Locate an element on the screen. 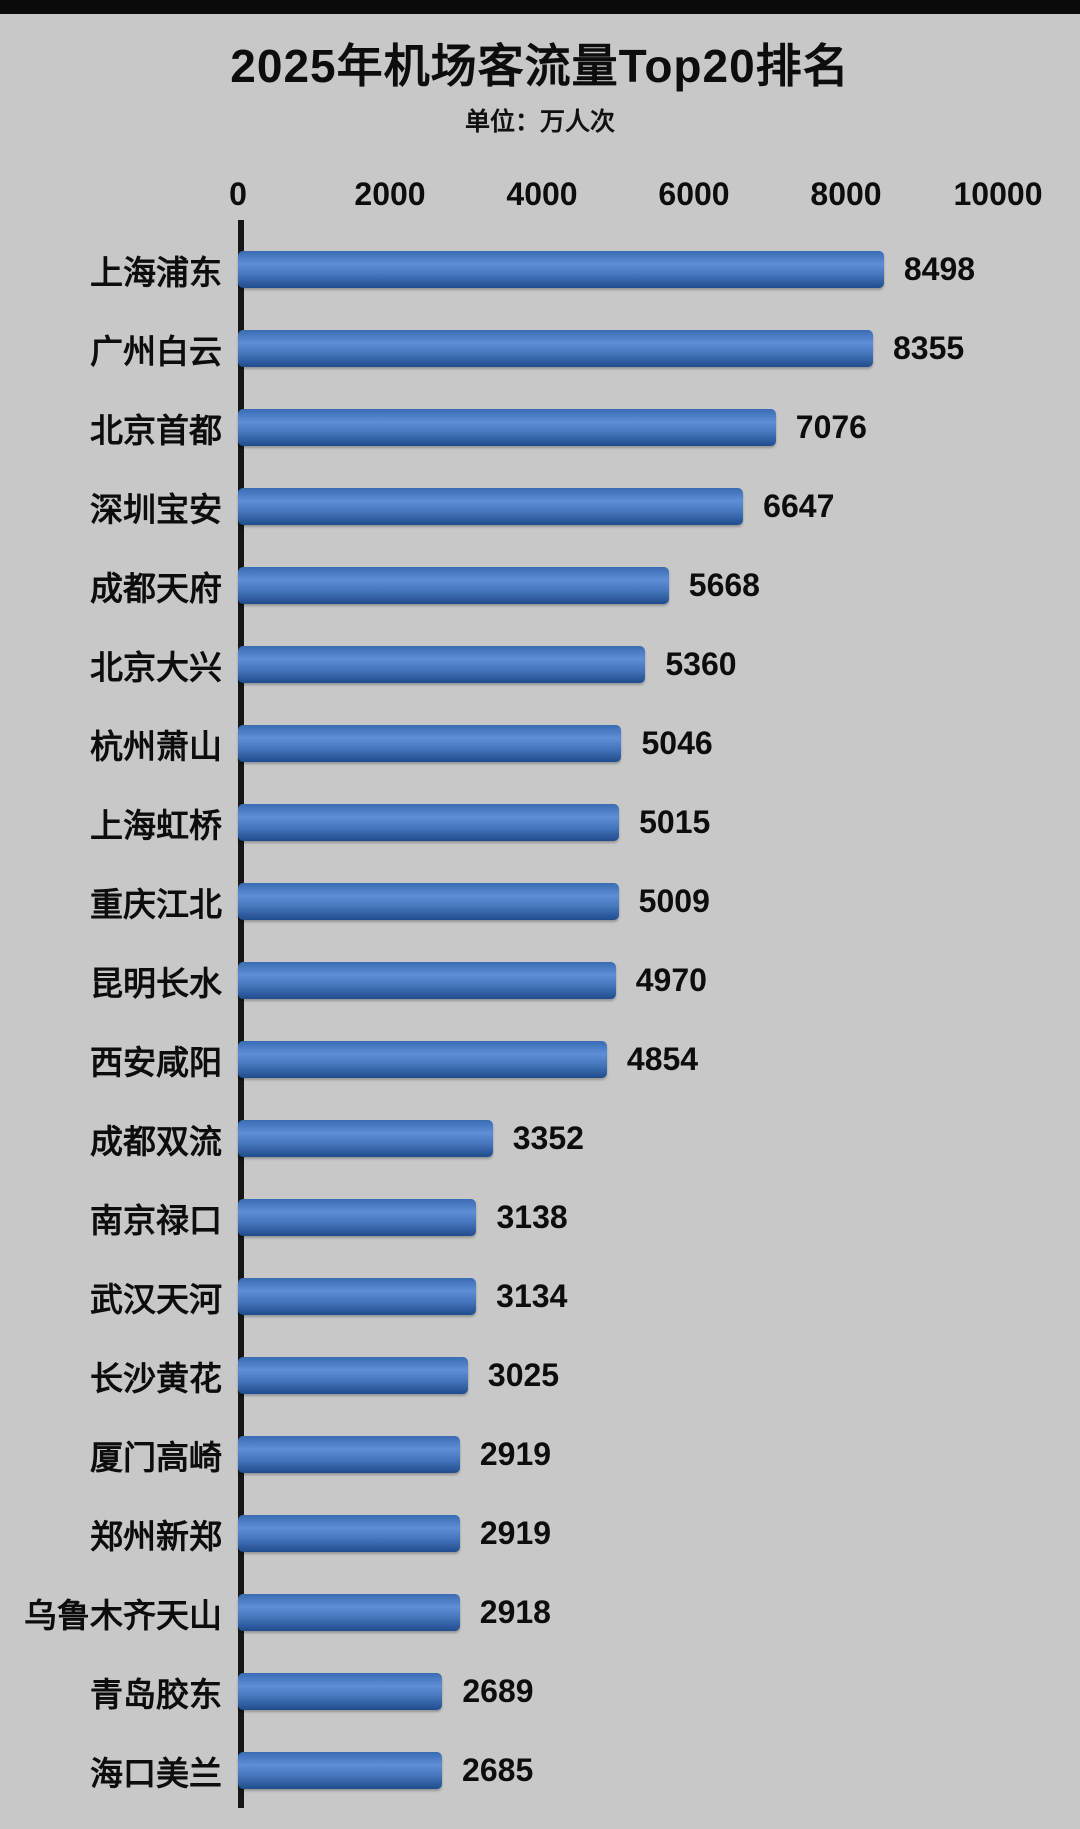  bar-track: 8355 is located at coordinates (618, 348).